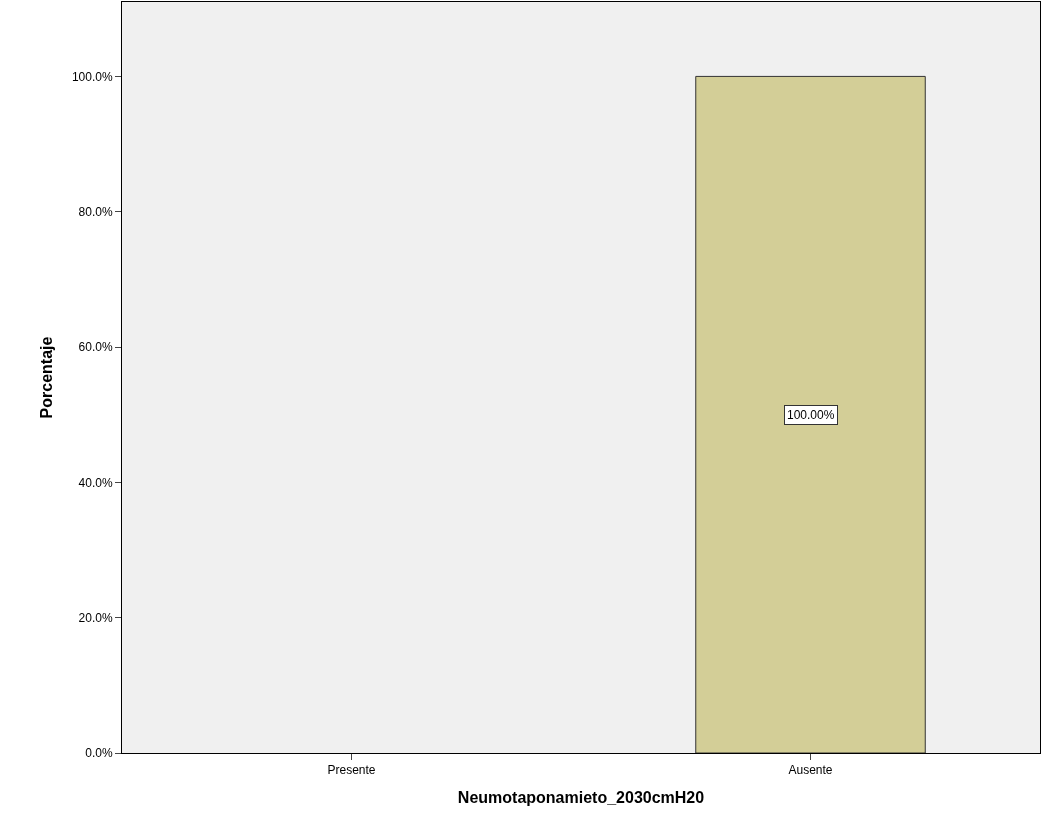 The image size is (1044, 833). What do you see at coordinates (46, 377) in the screenshot?
I see `y-axis-title: Porcentaje` at bounding box center [46, 377].